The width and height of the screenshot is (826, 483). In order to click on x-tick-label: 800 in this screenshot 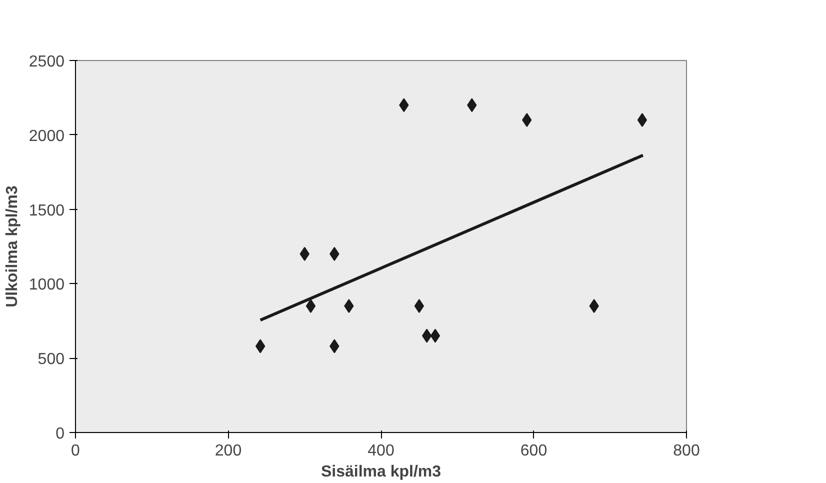, I will do `click(686, 451)`.